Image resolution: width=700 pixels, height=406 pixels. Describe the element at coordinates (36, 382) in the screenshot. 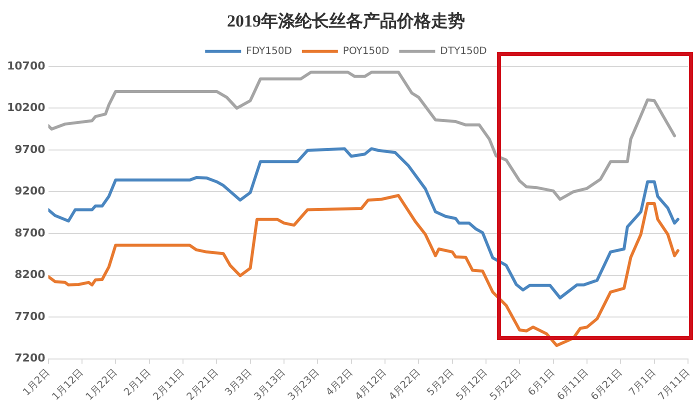

I see `x-tick-label: 1月2日` at that location.